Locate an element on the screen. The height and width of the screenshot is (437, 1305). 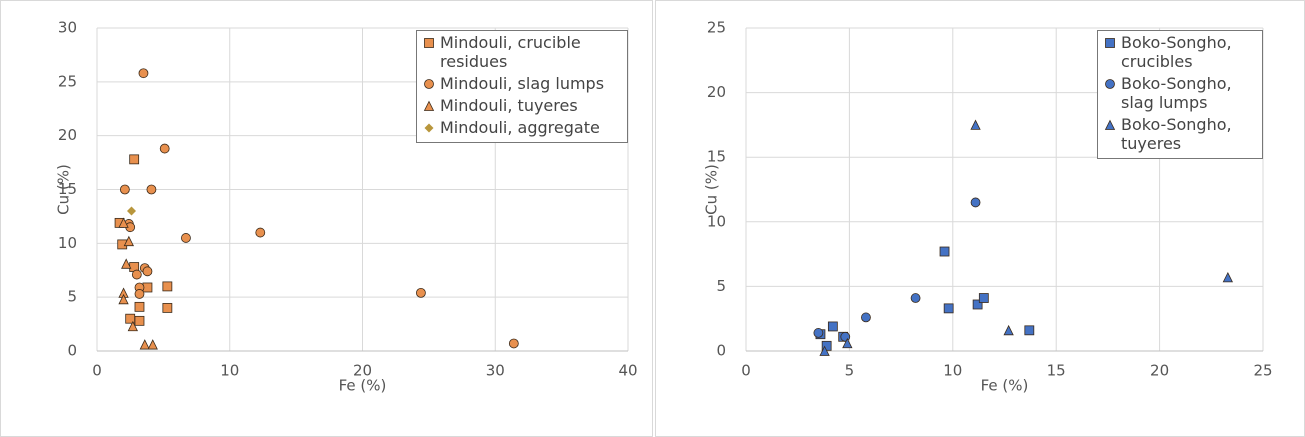
legend-label: Mindouli, tuyeres is located at coordinates (509, 105).